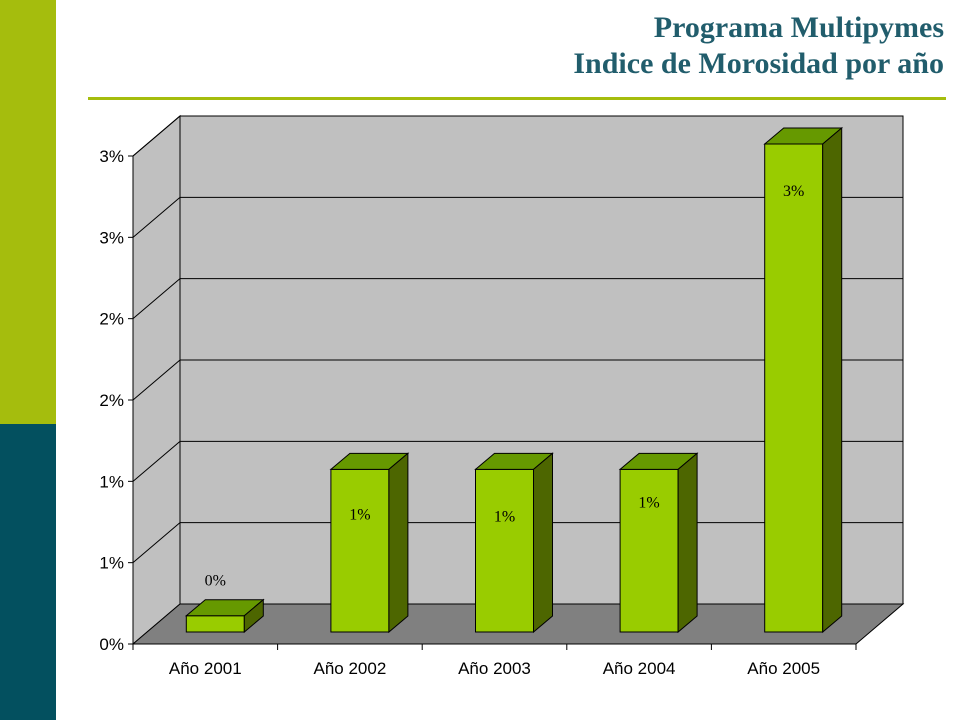  I want to click on x-tick-label: Año 2002, so click(350, 668).